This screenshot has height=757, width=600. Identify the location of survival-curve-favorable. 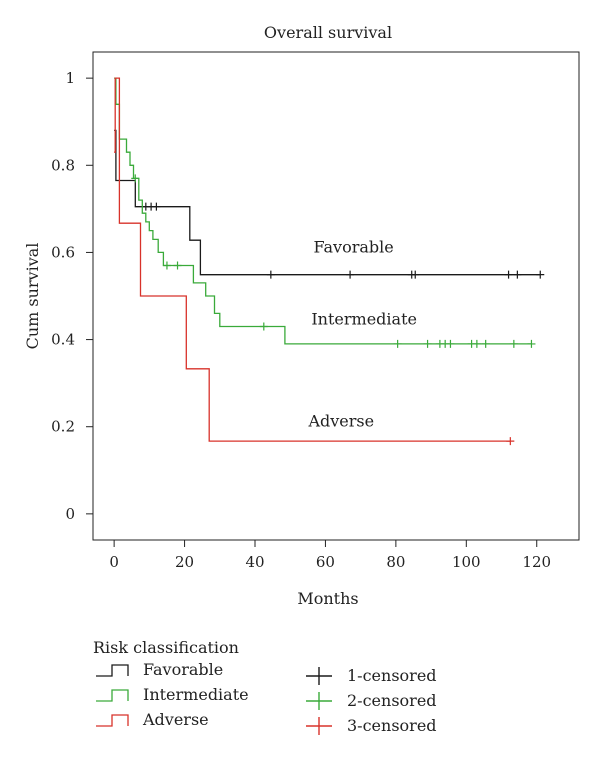
(327, 202).